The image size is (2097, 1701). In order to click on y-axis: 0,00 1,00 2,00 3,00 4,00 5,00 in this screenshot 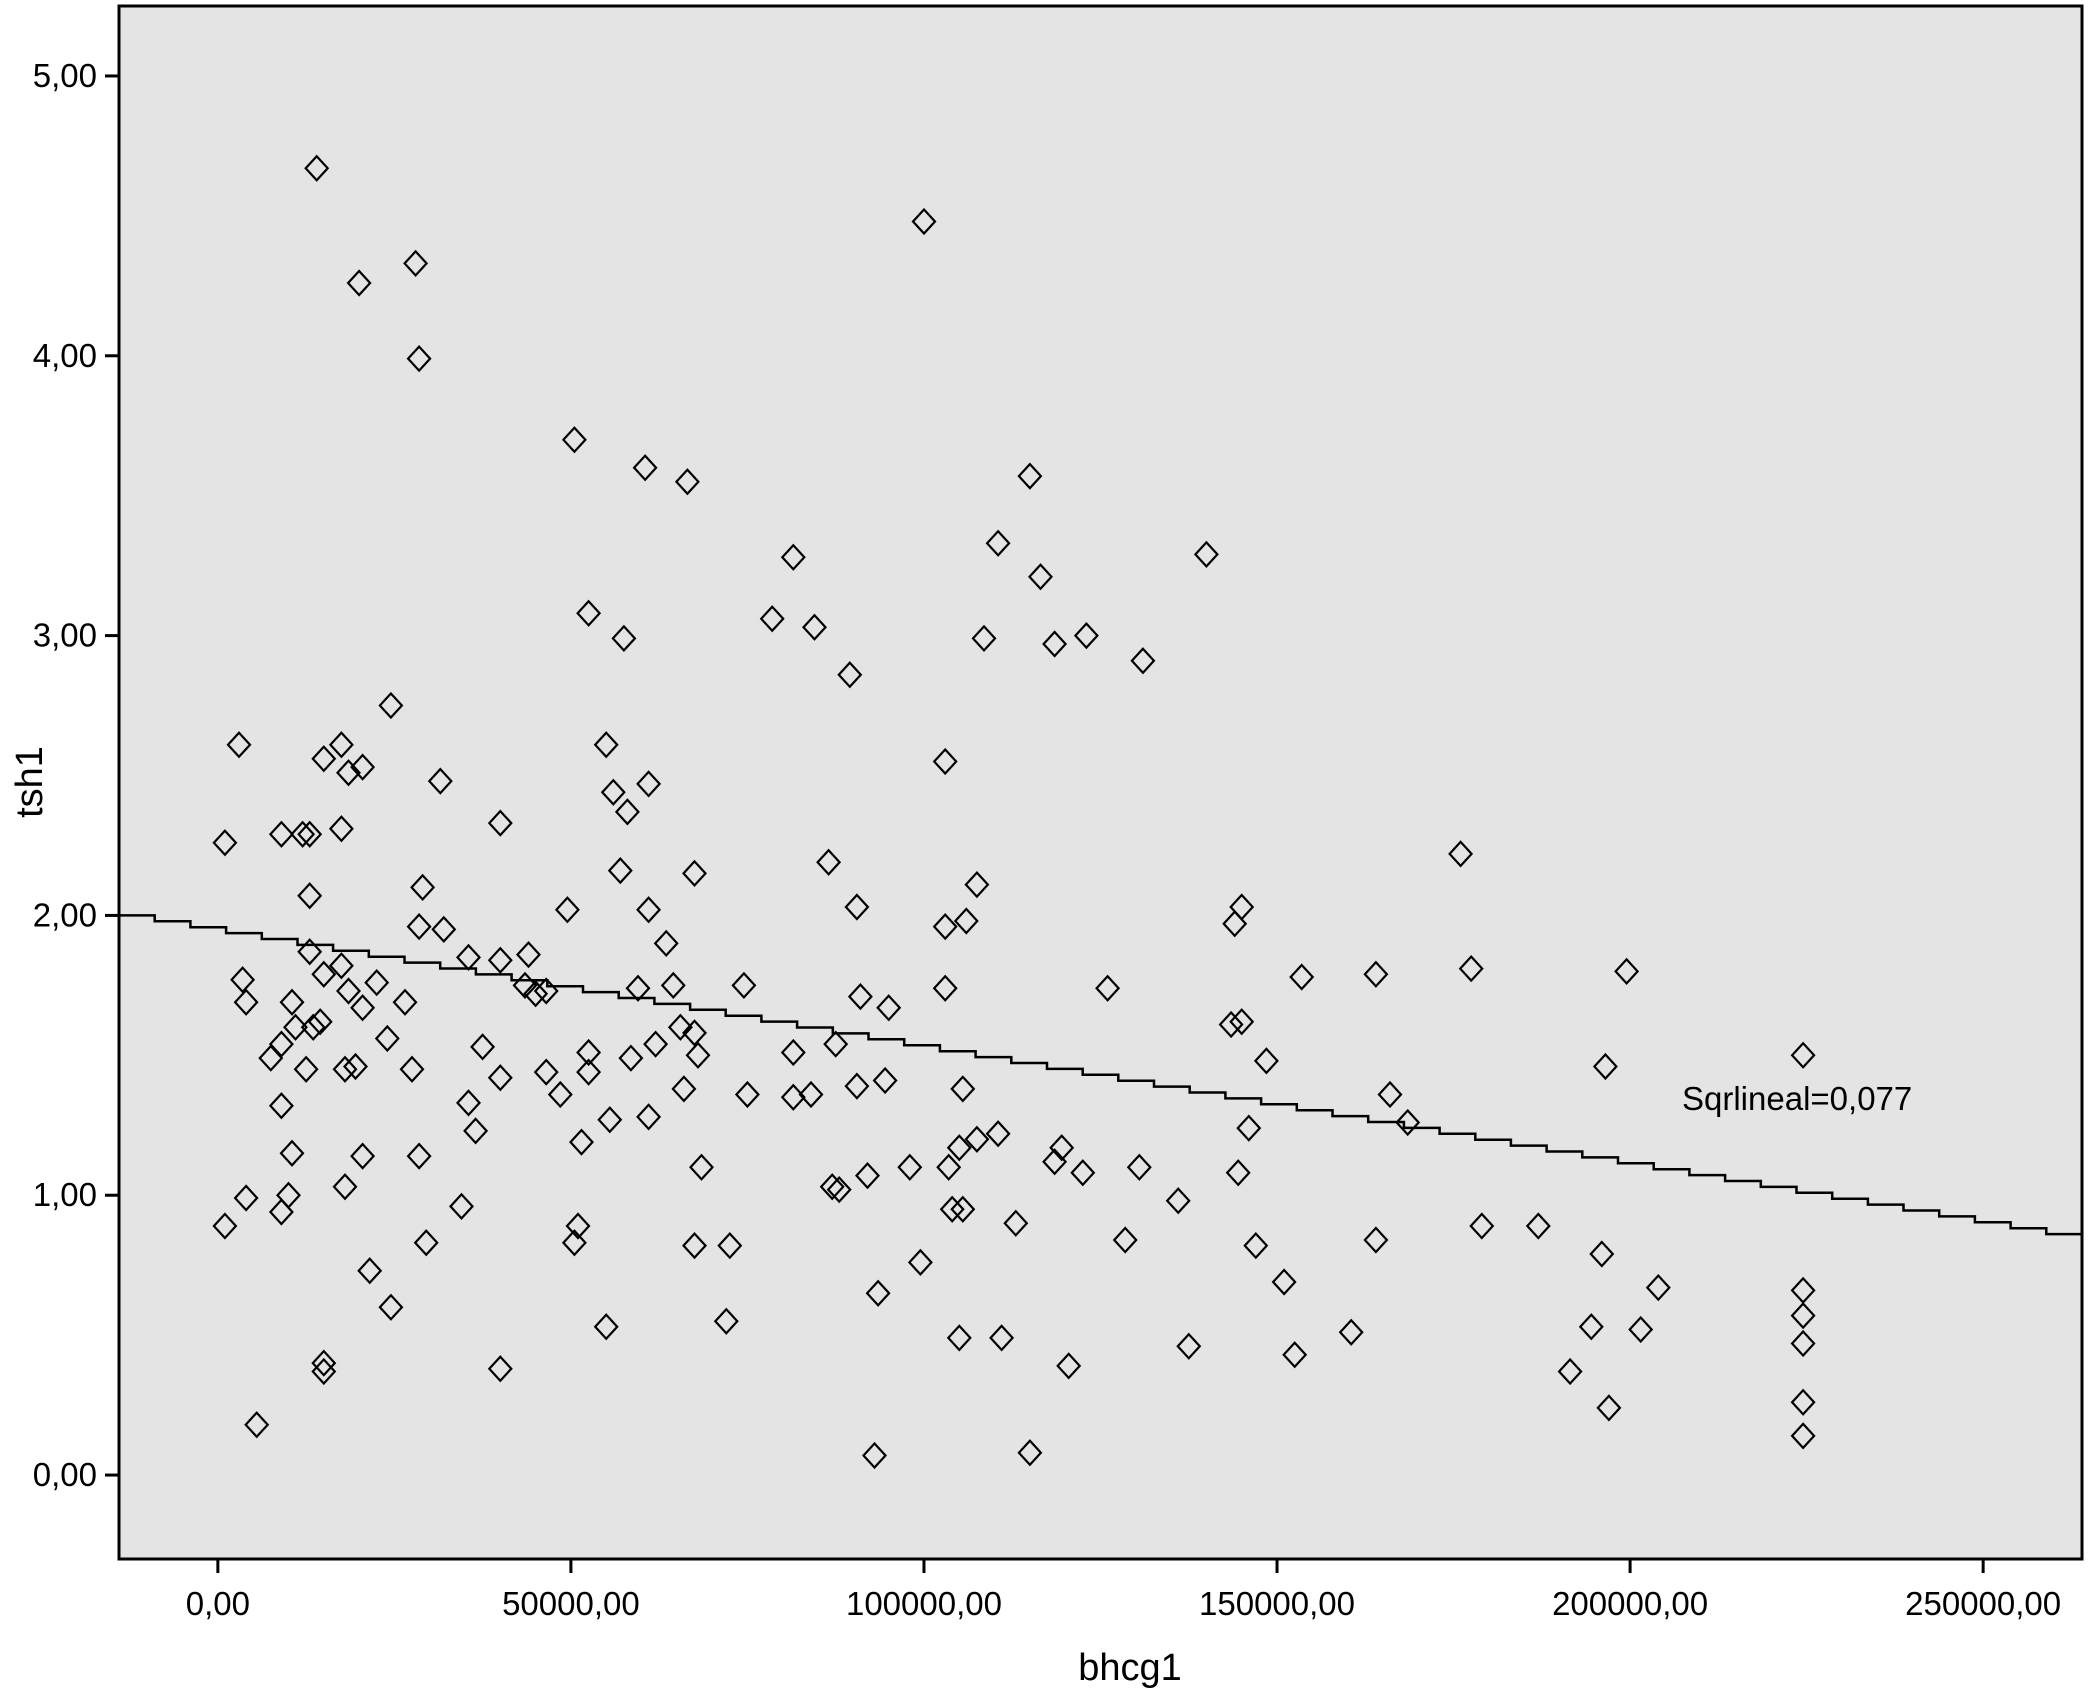, I will do `click(76, 775)`.